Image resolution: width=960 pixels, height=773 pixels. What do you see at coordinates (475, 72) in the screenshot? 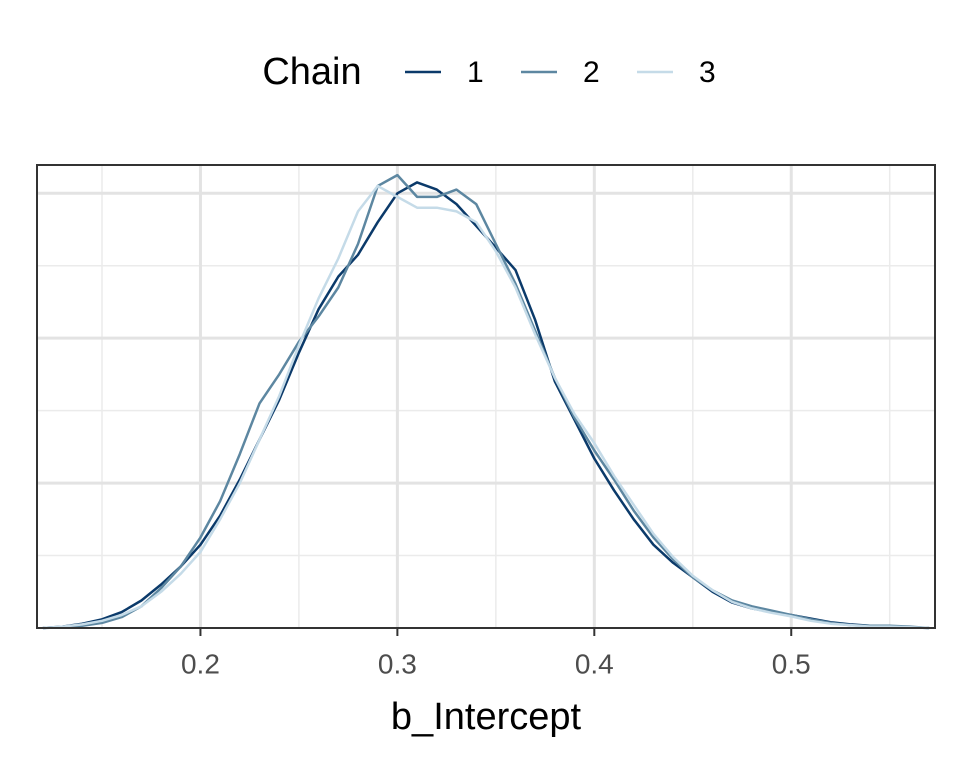
I see `legend-label: 1` at bounding box center [475, 72].